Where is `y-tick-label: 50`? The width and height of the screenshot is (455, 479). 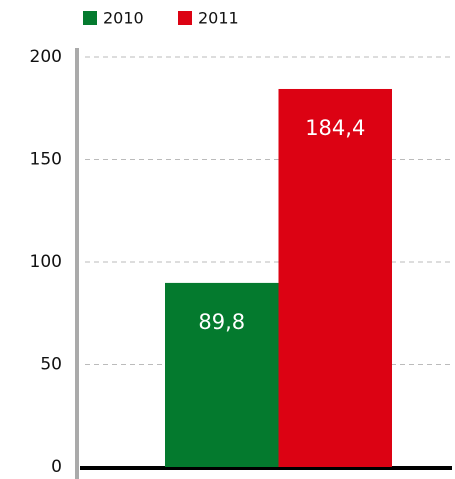
y-tick-label: 50 is located at coordinates (51, 365).